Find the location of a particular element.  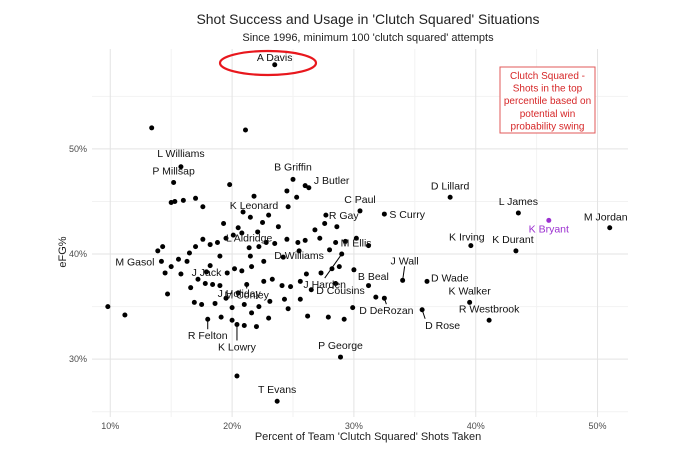

point-label: P Millsap is located at coordinates (173, 172).